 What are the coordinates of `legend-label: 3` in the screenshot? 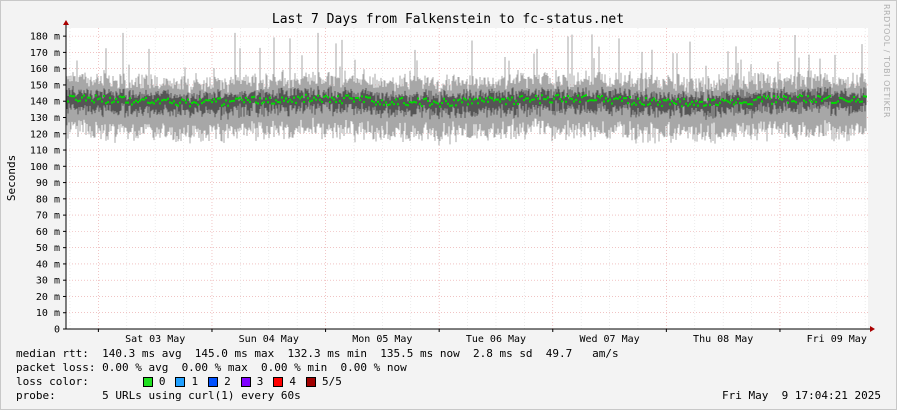 It's located at (260, 381).